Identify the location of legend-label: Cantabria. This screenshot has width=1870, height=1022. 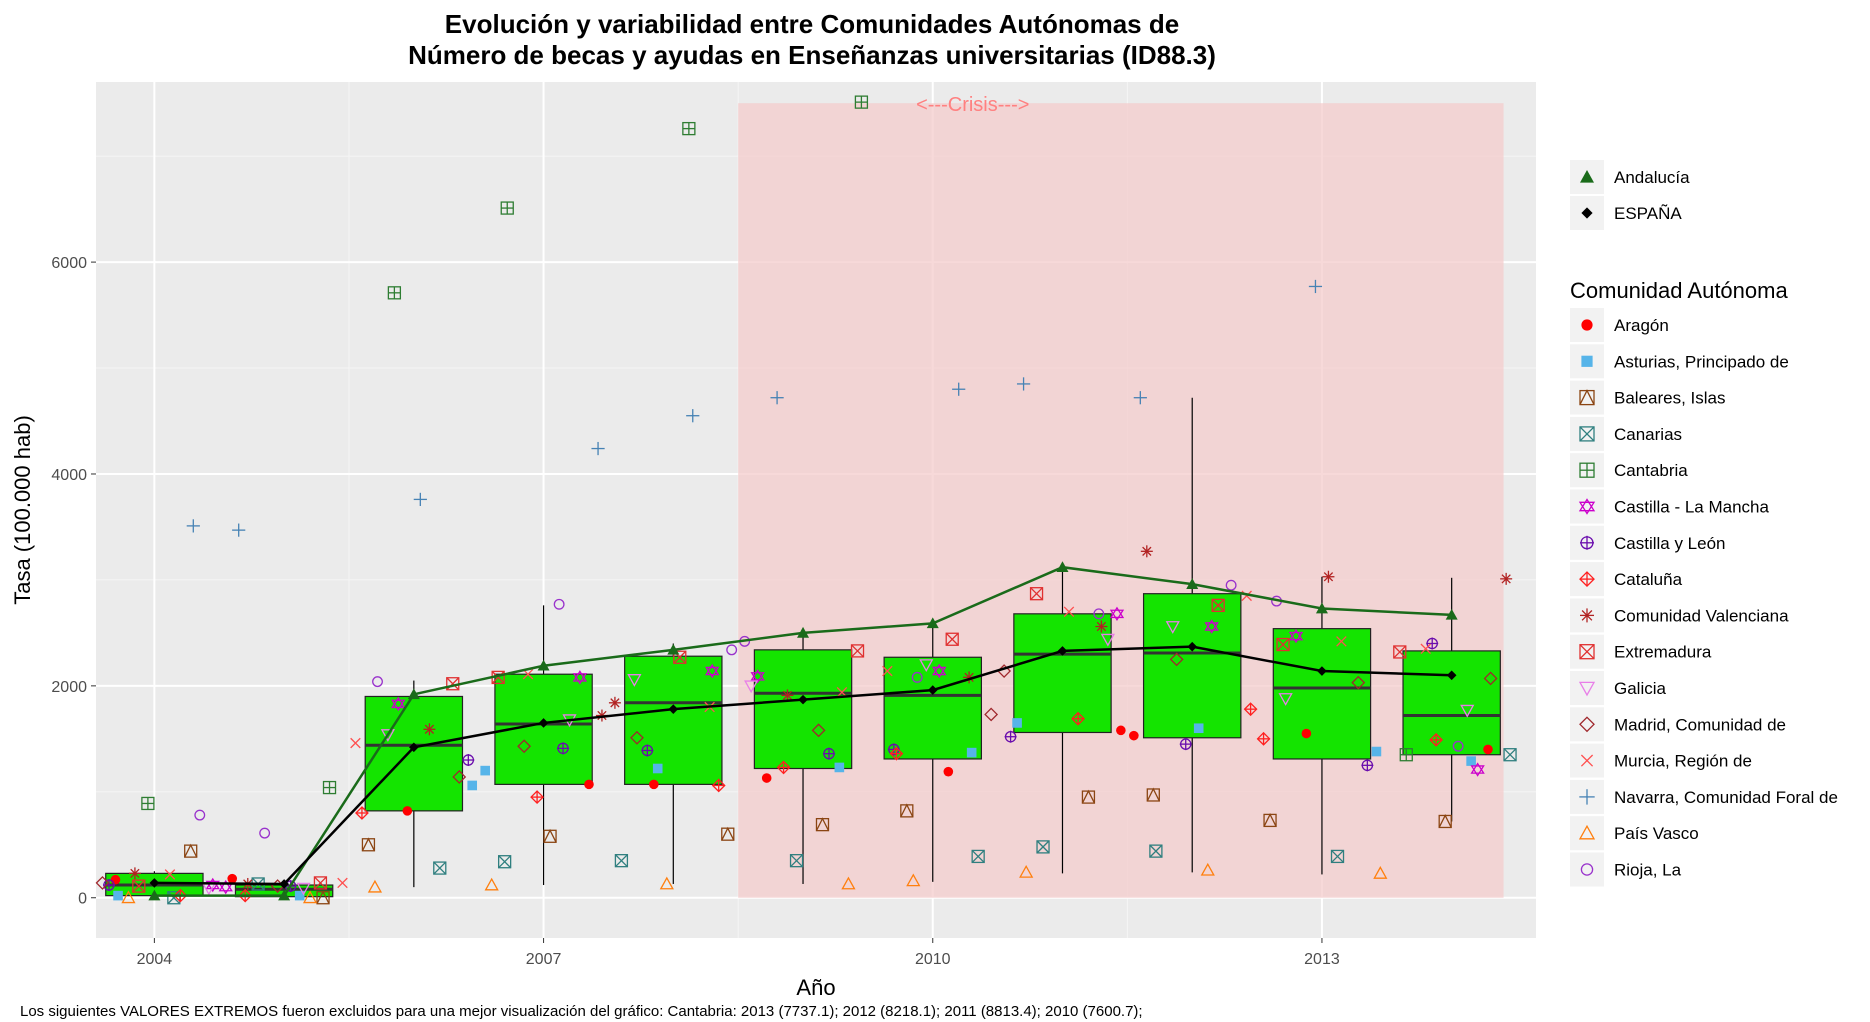
(1651, 470).